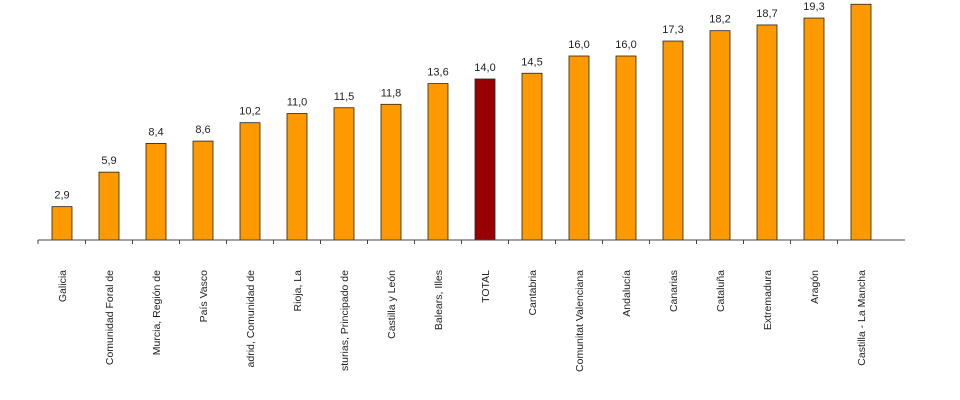 This screenshot has height=400, width=960. Describe the element at coordinates (721, 291) in the screenshot. I see `category-label-15: Cataluña` at that location.